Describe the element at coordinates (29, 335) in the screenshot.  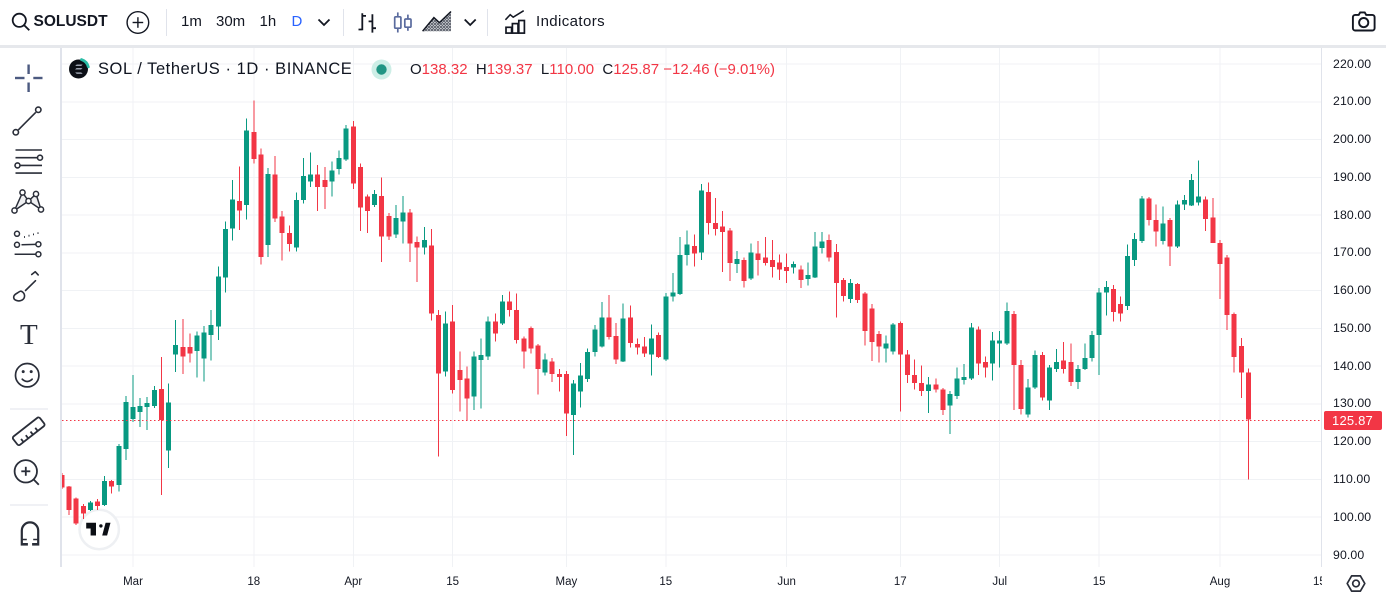
I see `svg-text: T` at that location.